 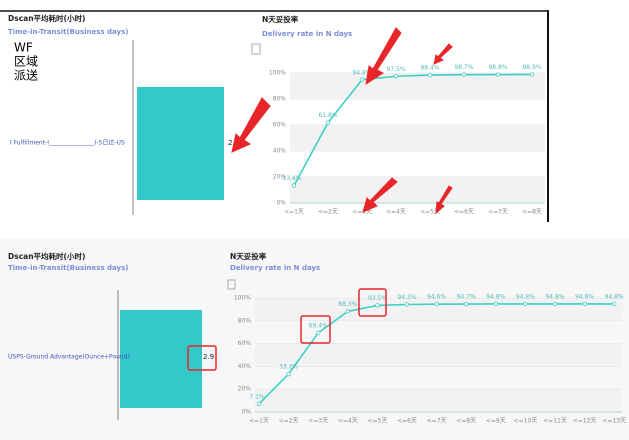 What do you see at coordinates (208, 357) in the screenshot?
I see `value-label: 2.9` at bounding box center [208, 357].